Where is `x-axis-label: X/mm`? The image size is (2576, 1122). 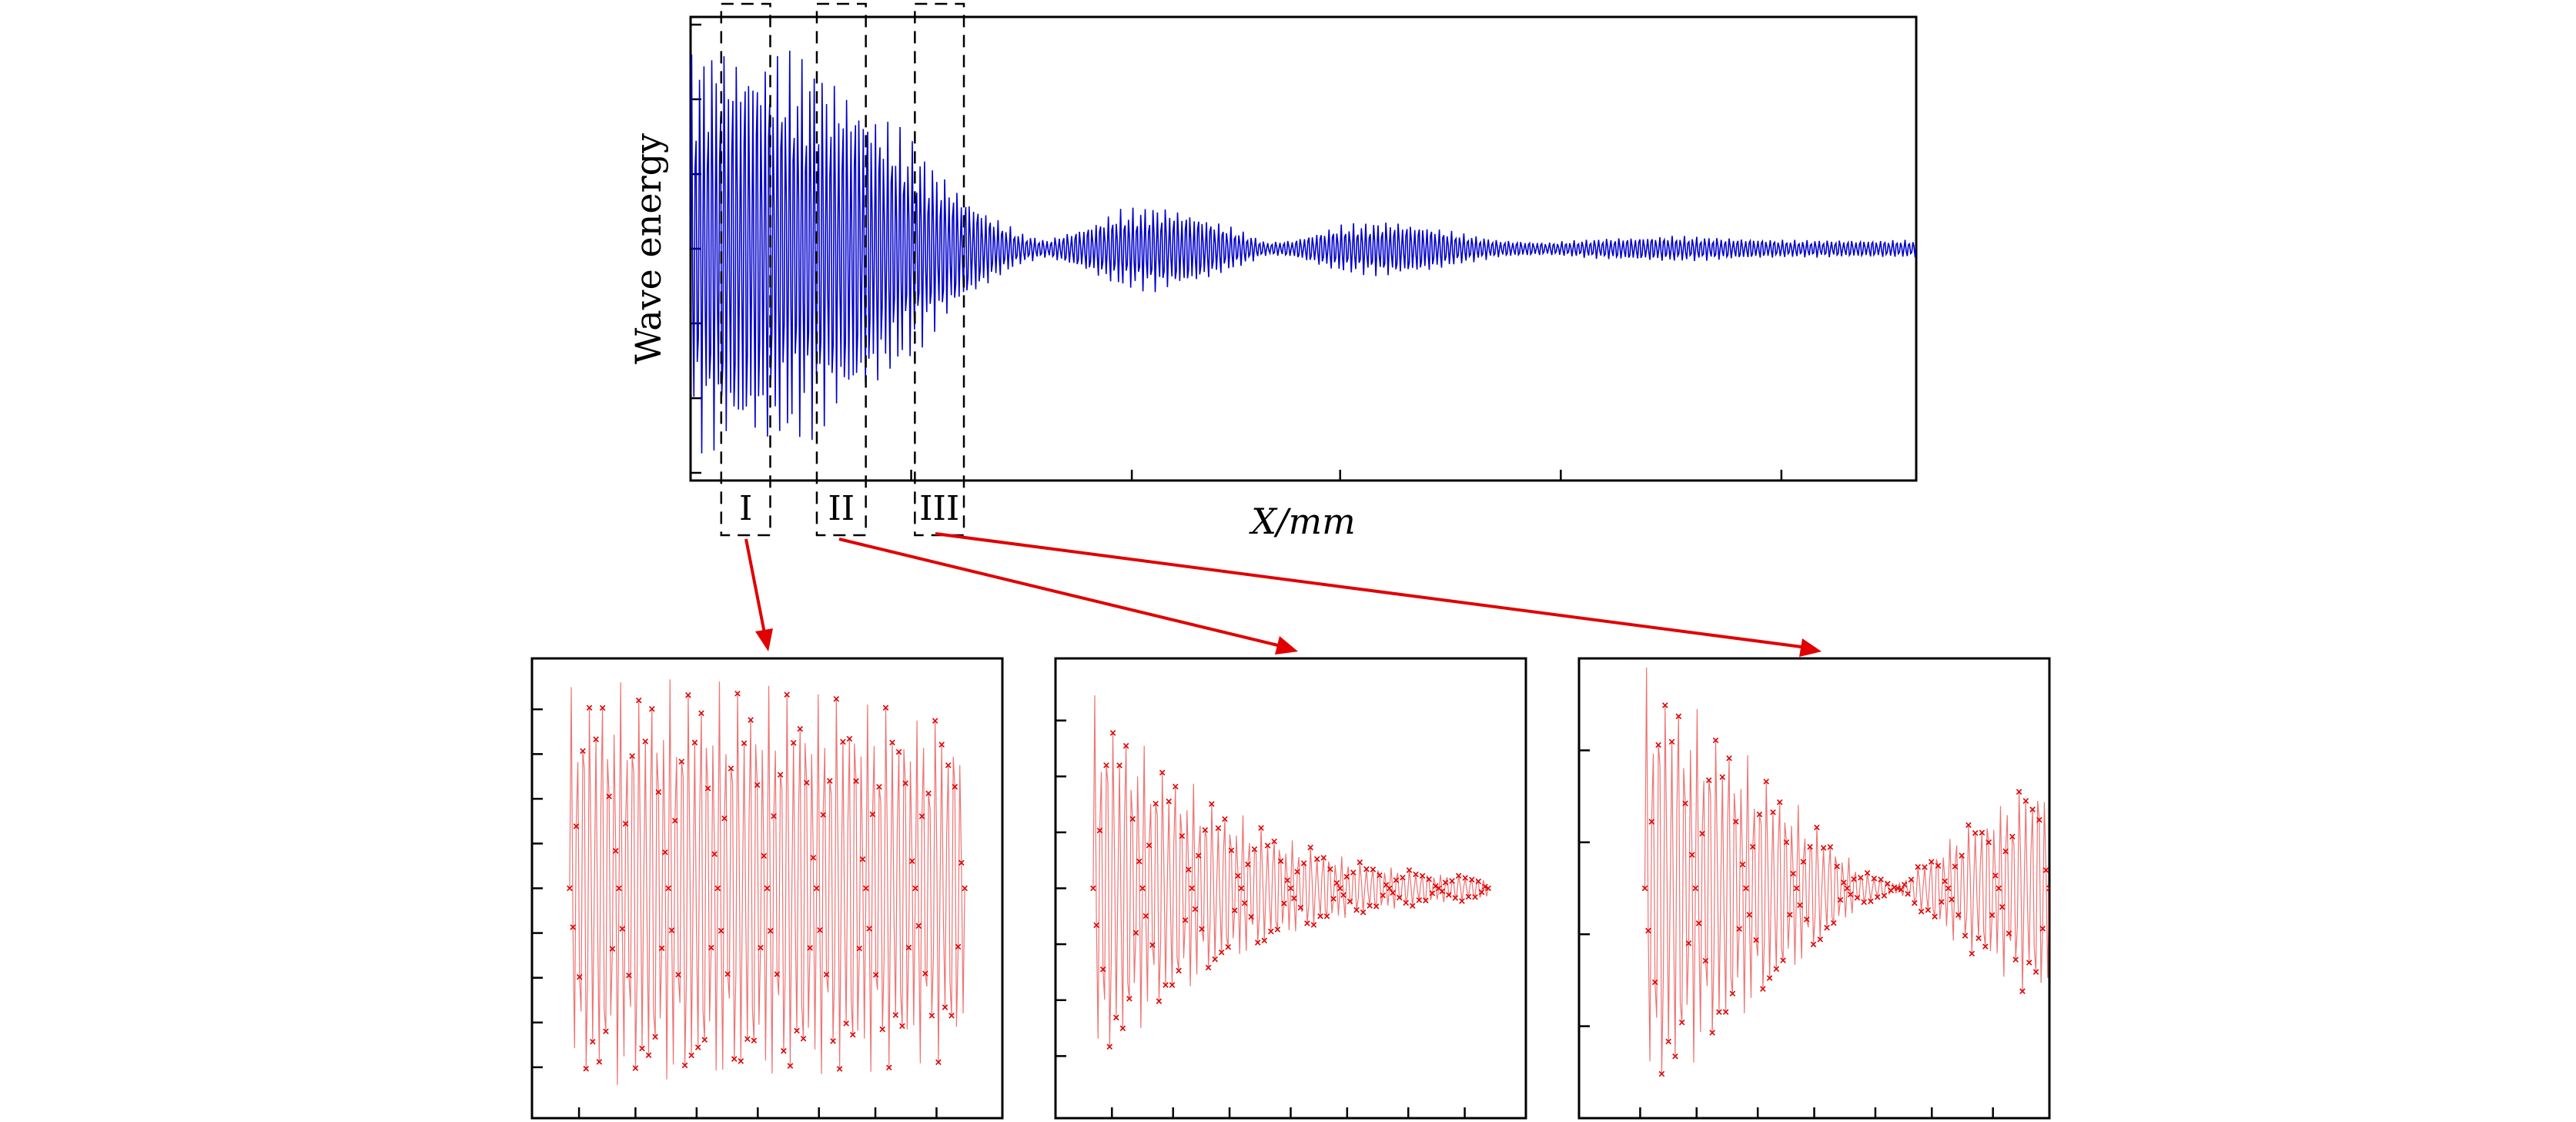
x-axis-label: X/mm is located at coordinates (1302, 521).